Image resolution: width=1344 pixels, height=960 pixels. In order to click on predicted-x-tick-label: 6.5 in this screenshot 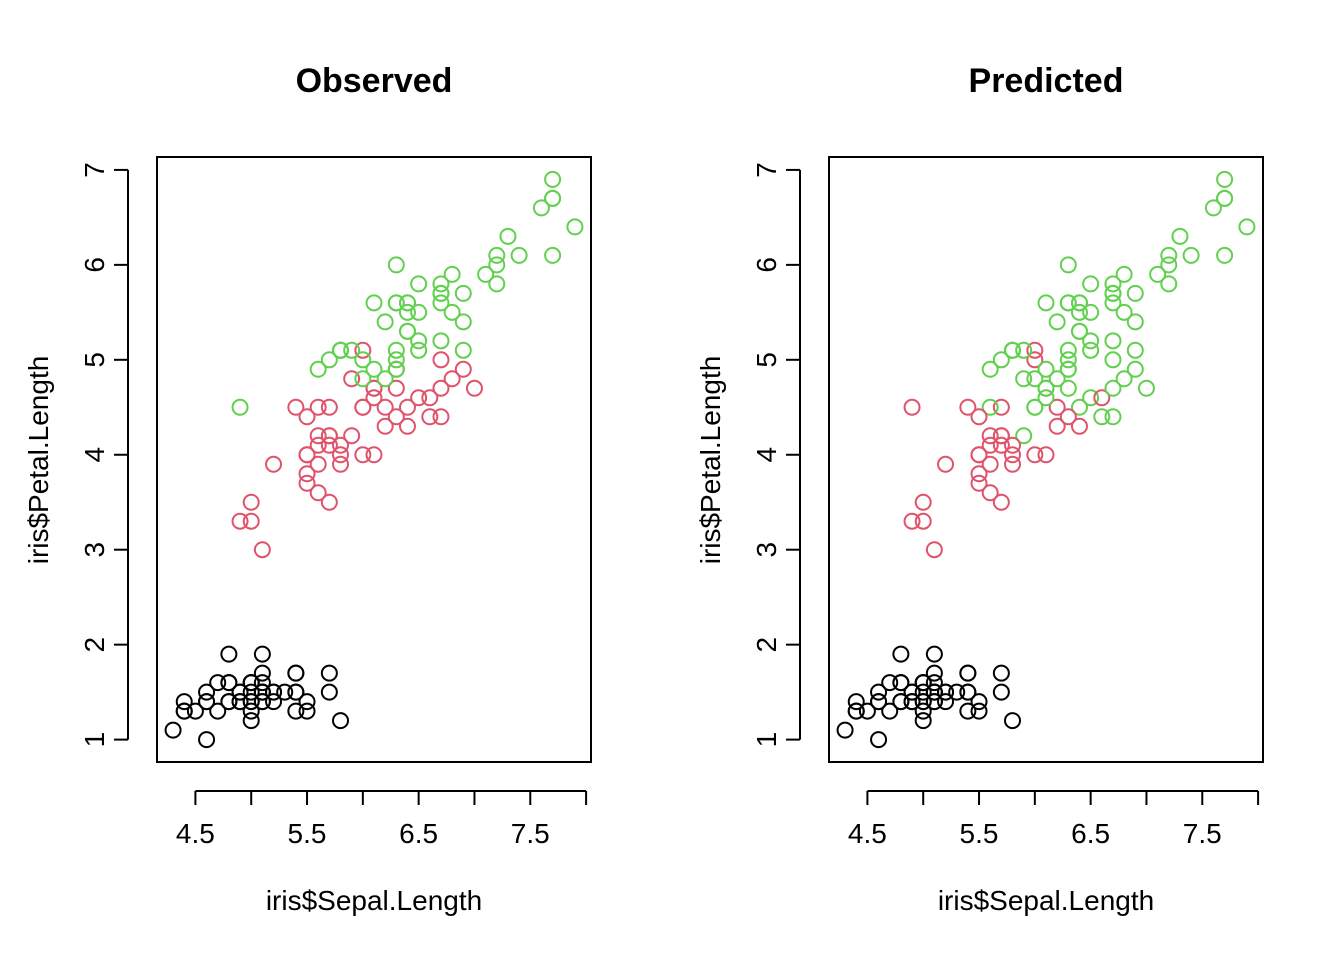, I will do `click(1090, 833)`.